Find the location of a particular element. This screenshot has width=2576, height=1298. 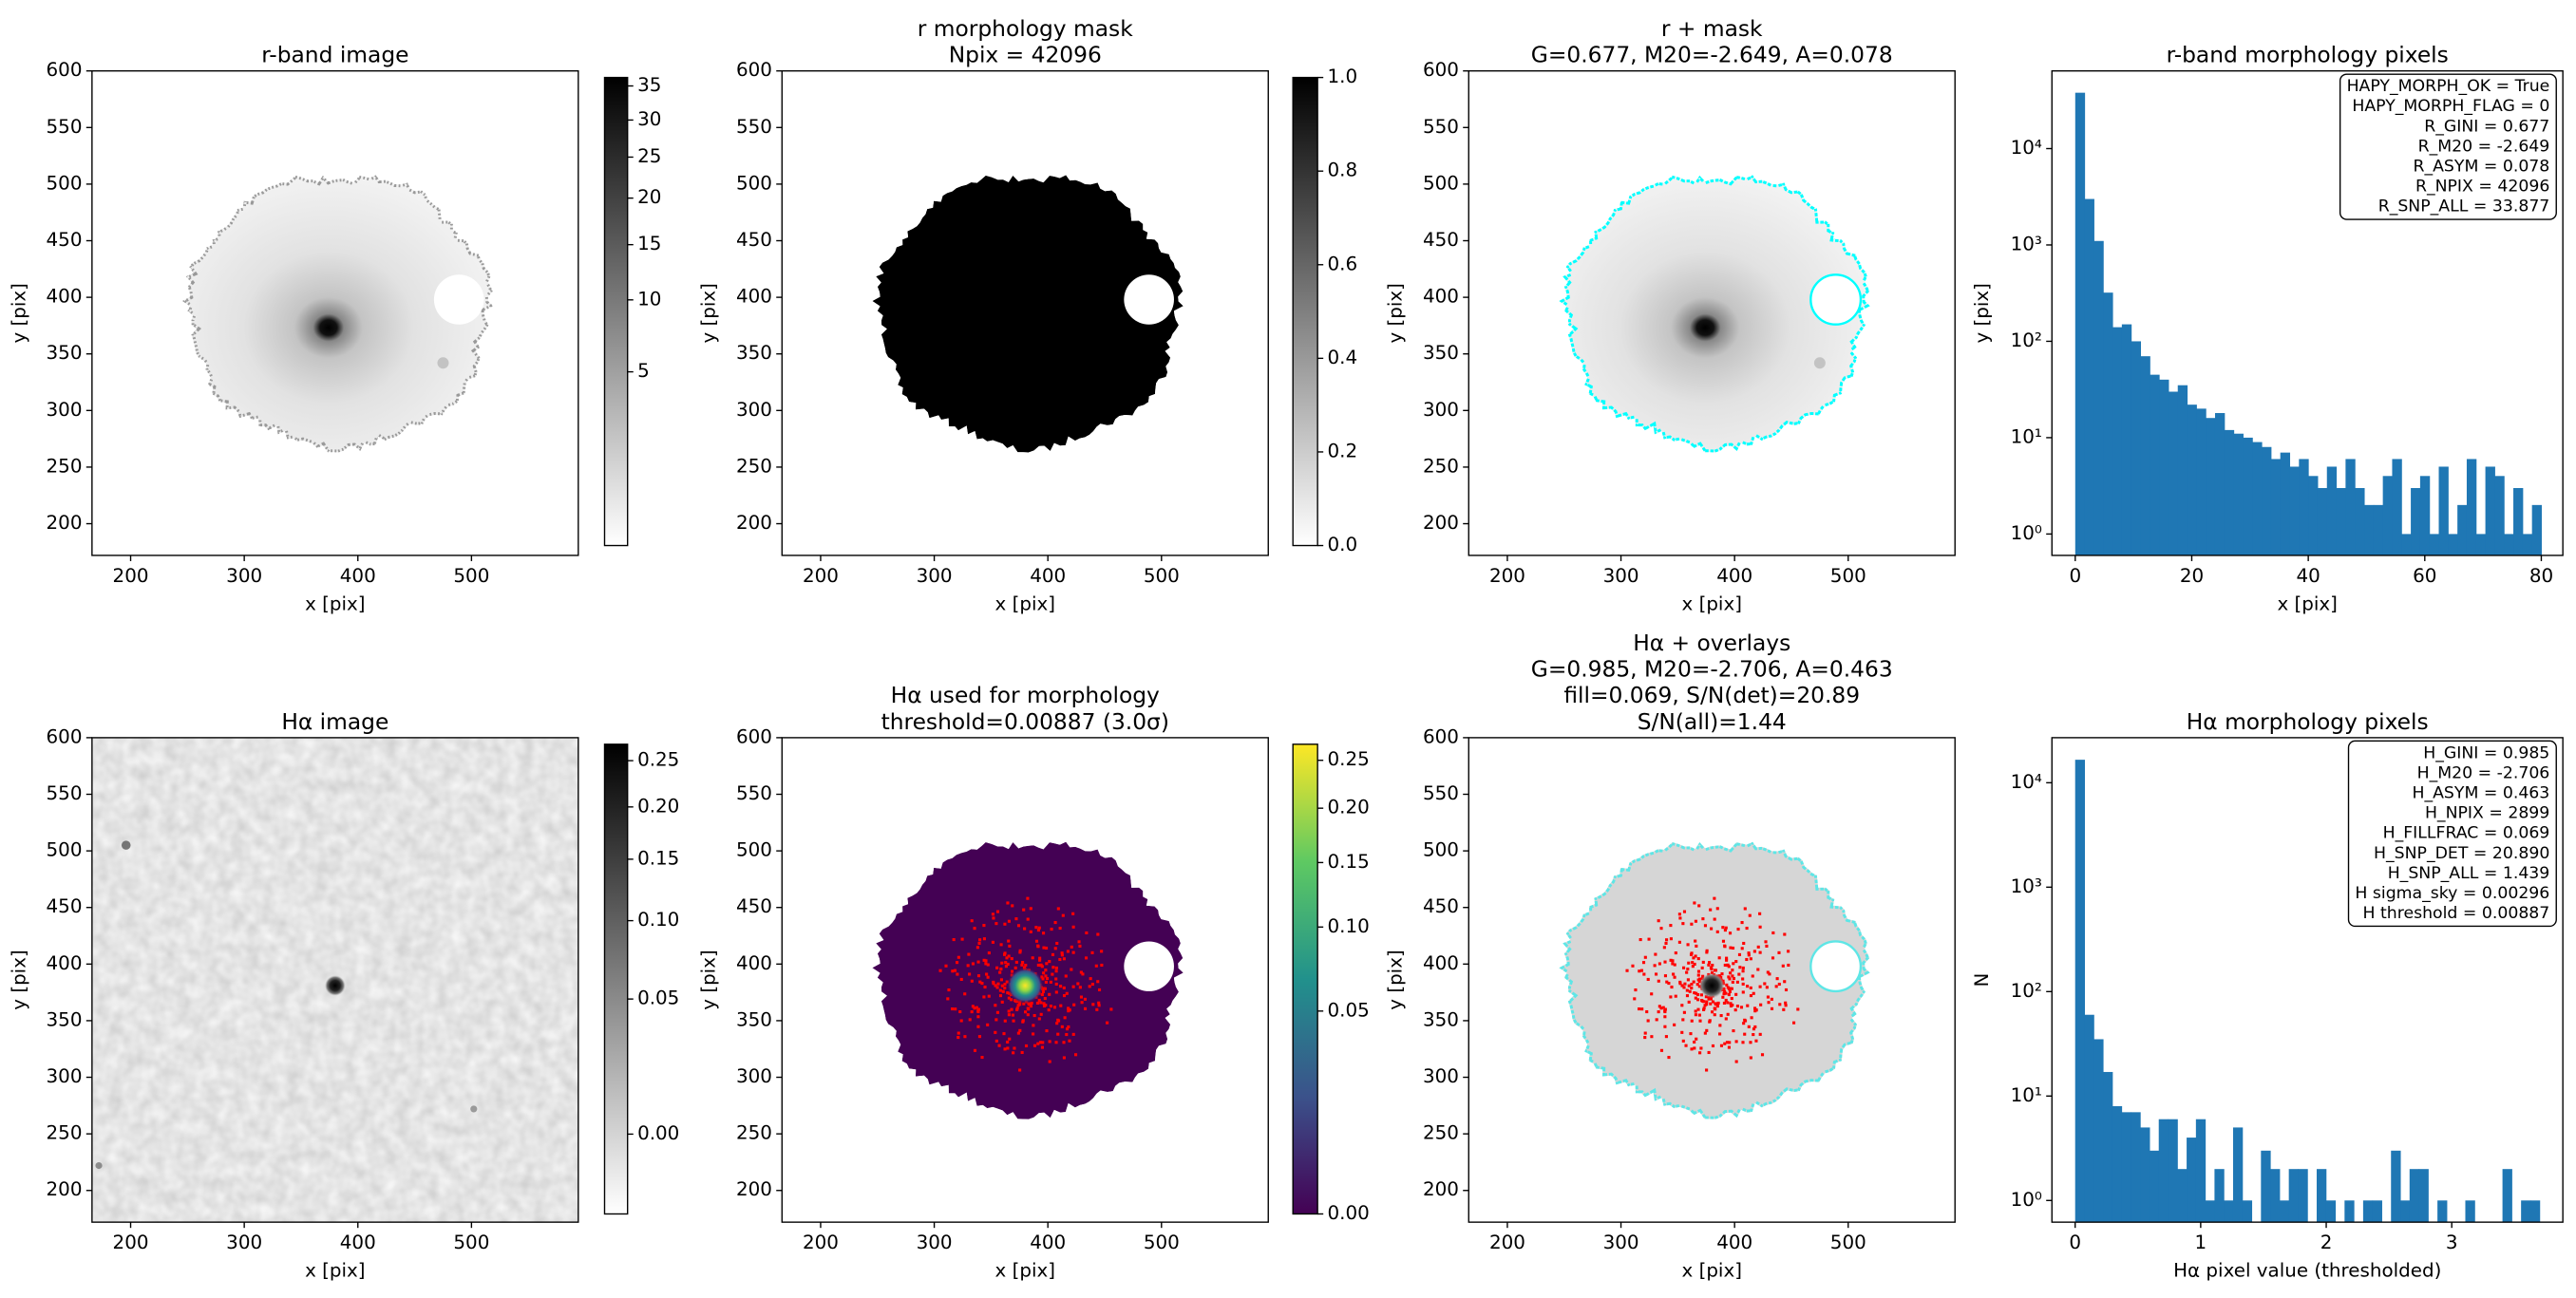

galaxy-knot is located at coordinates (443, 363).